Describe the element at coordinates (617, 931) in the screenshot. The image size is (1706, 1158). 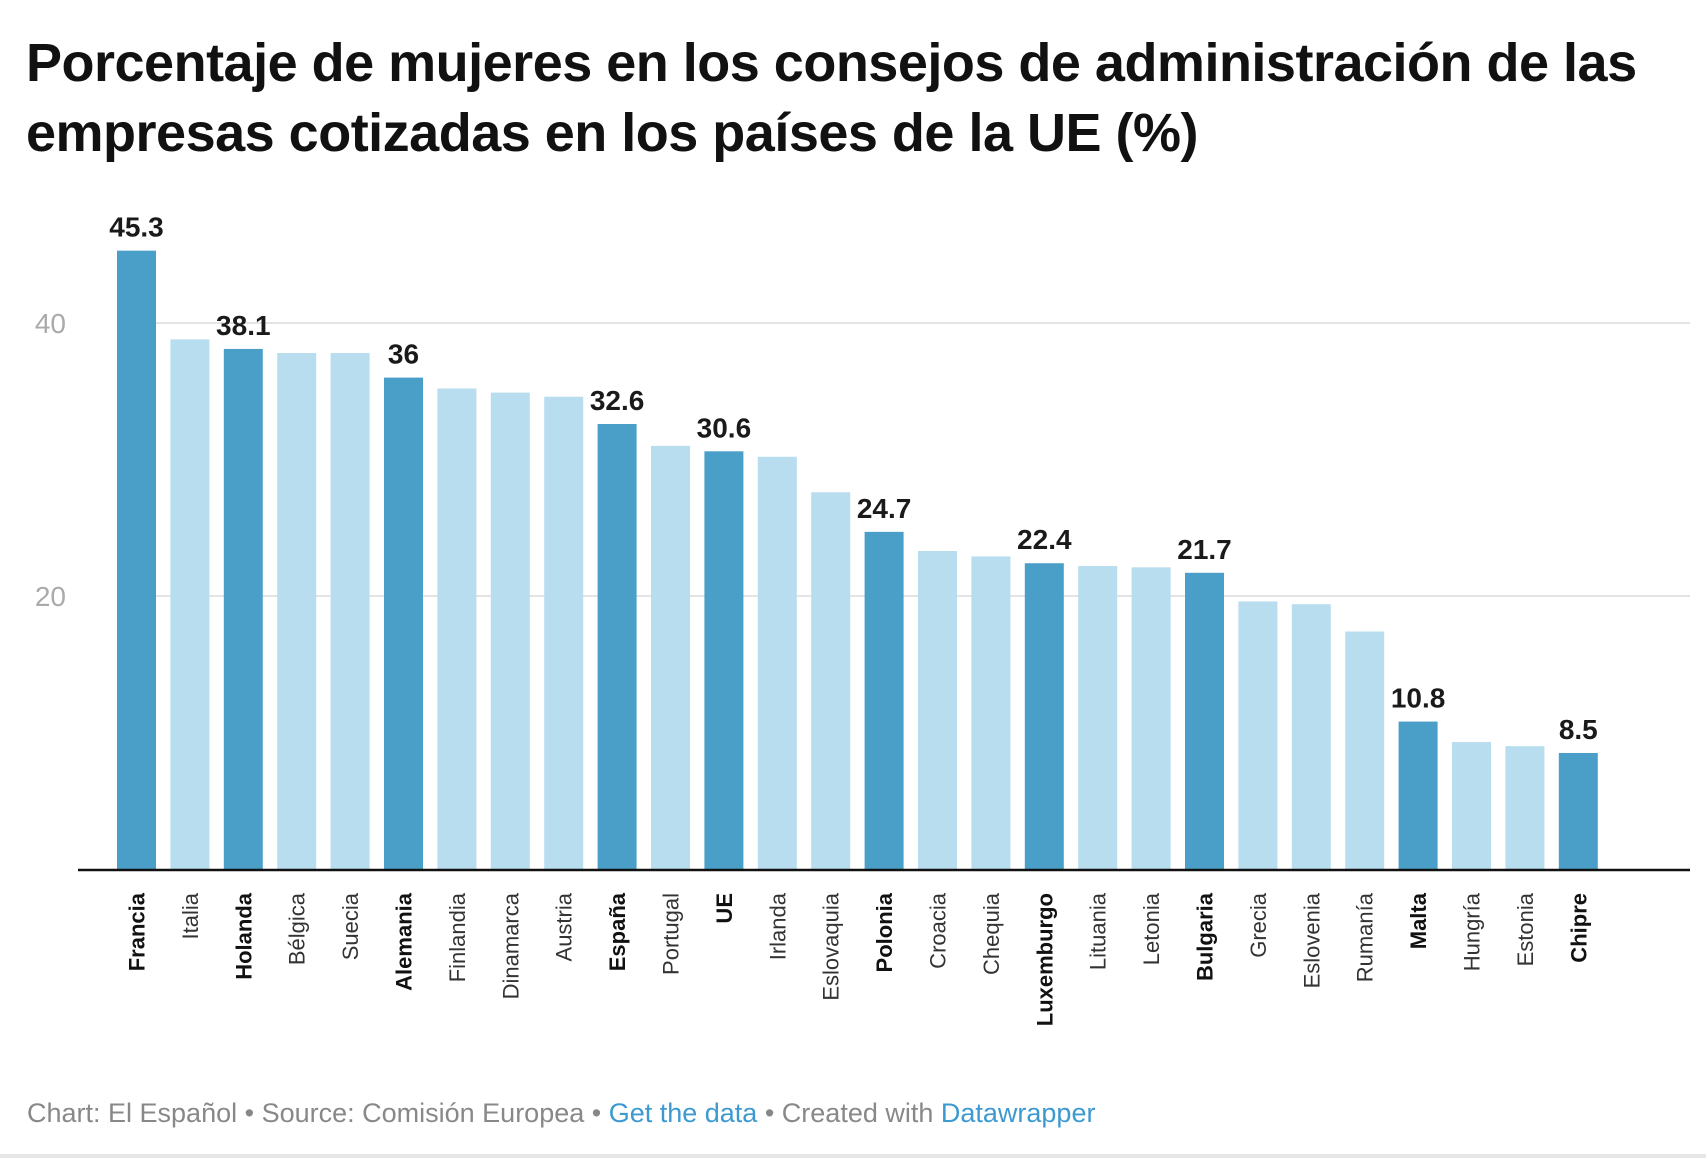
I see `x-tick-label: España` at that location.